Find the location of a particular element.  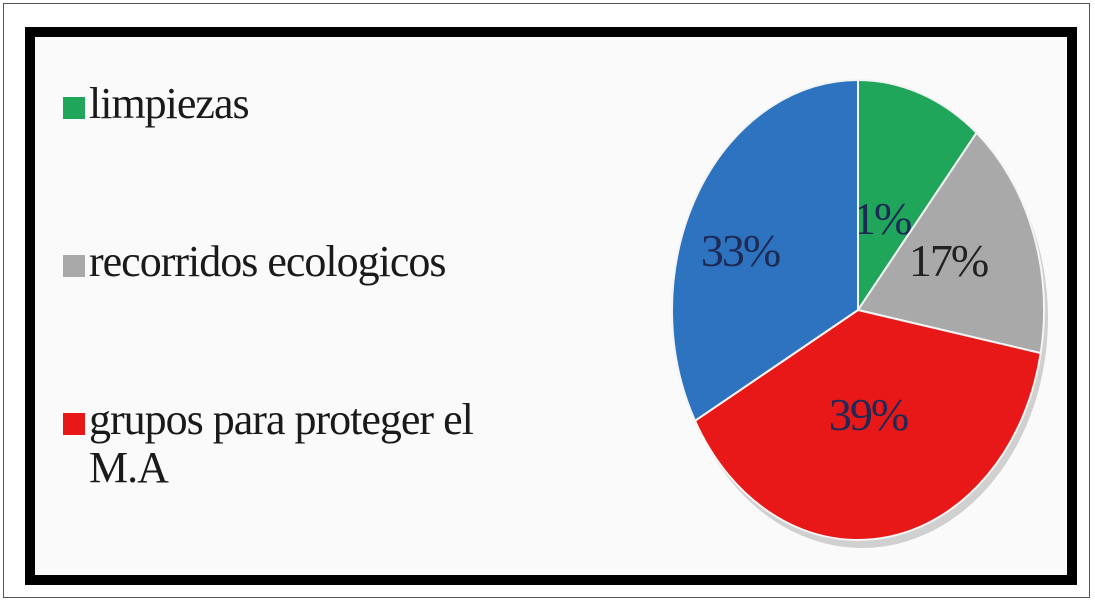

pie-slice-label-3: 33% is located at coordinates (740, 250).